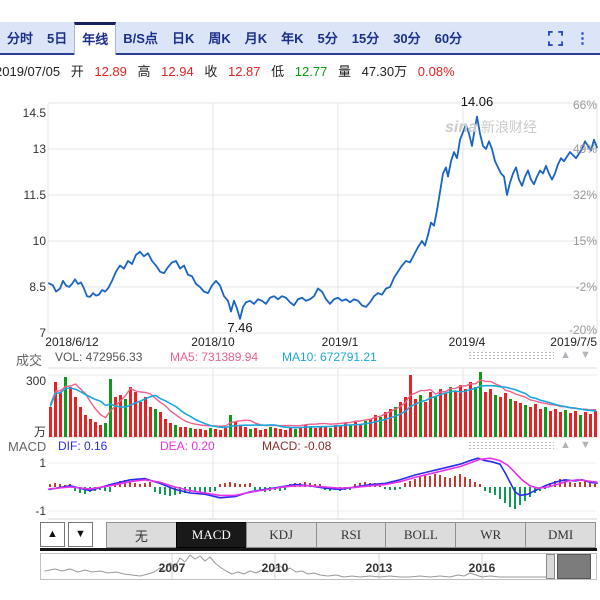 The width and height of the screenshot is (600, 600). What do you see at coordinates (573, 342) in the screenshot?
I see `x-label: 2019/7/5` at bounding box center [573, 342].